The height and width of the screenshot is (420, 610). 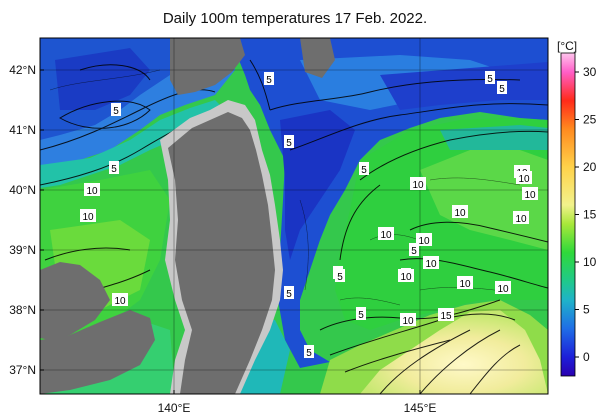 I want to click on lat-label: 42°N, so click(x=22, y=70).